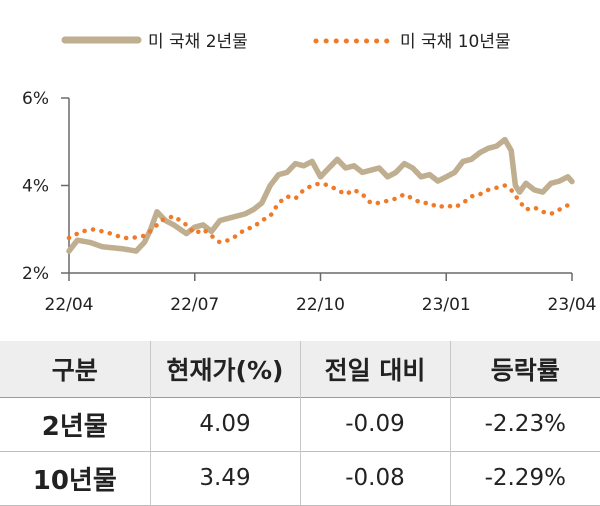  What do you see at coordinates (69, 305) in the screenshot?
I see `x-tick-label: 22/04` at bounding box center [69, 305].